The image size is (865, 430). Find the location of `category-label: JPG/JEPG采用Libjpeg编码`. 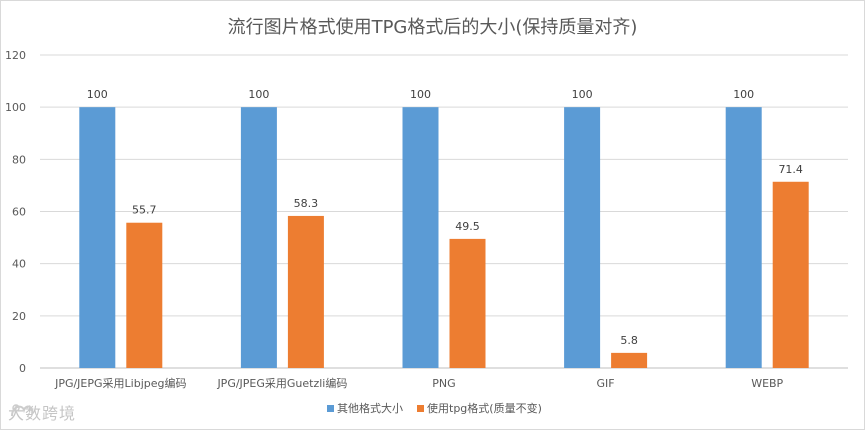

category-label: JPG/JEPG采用Libjpeg编码 is located at coordinates (120, 383).